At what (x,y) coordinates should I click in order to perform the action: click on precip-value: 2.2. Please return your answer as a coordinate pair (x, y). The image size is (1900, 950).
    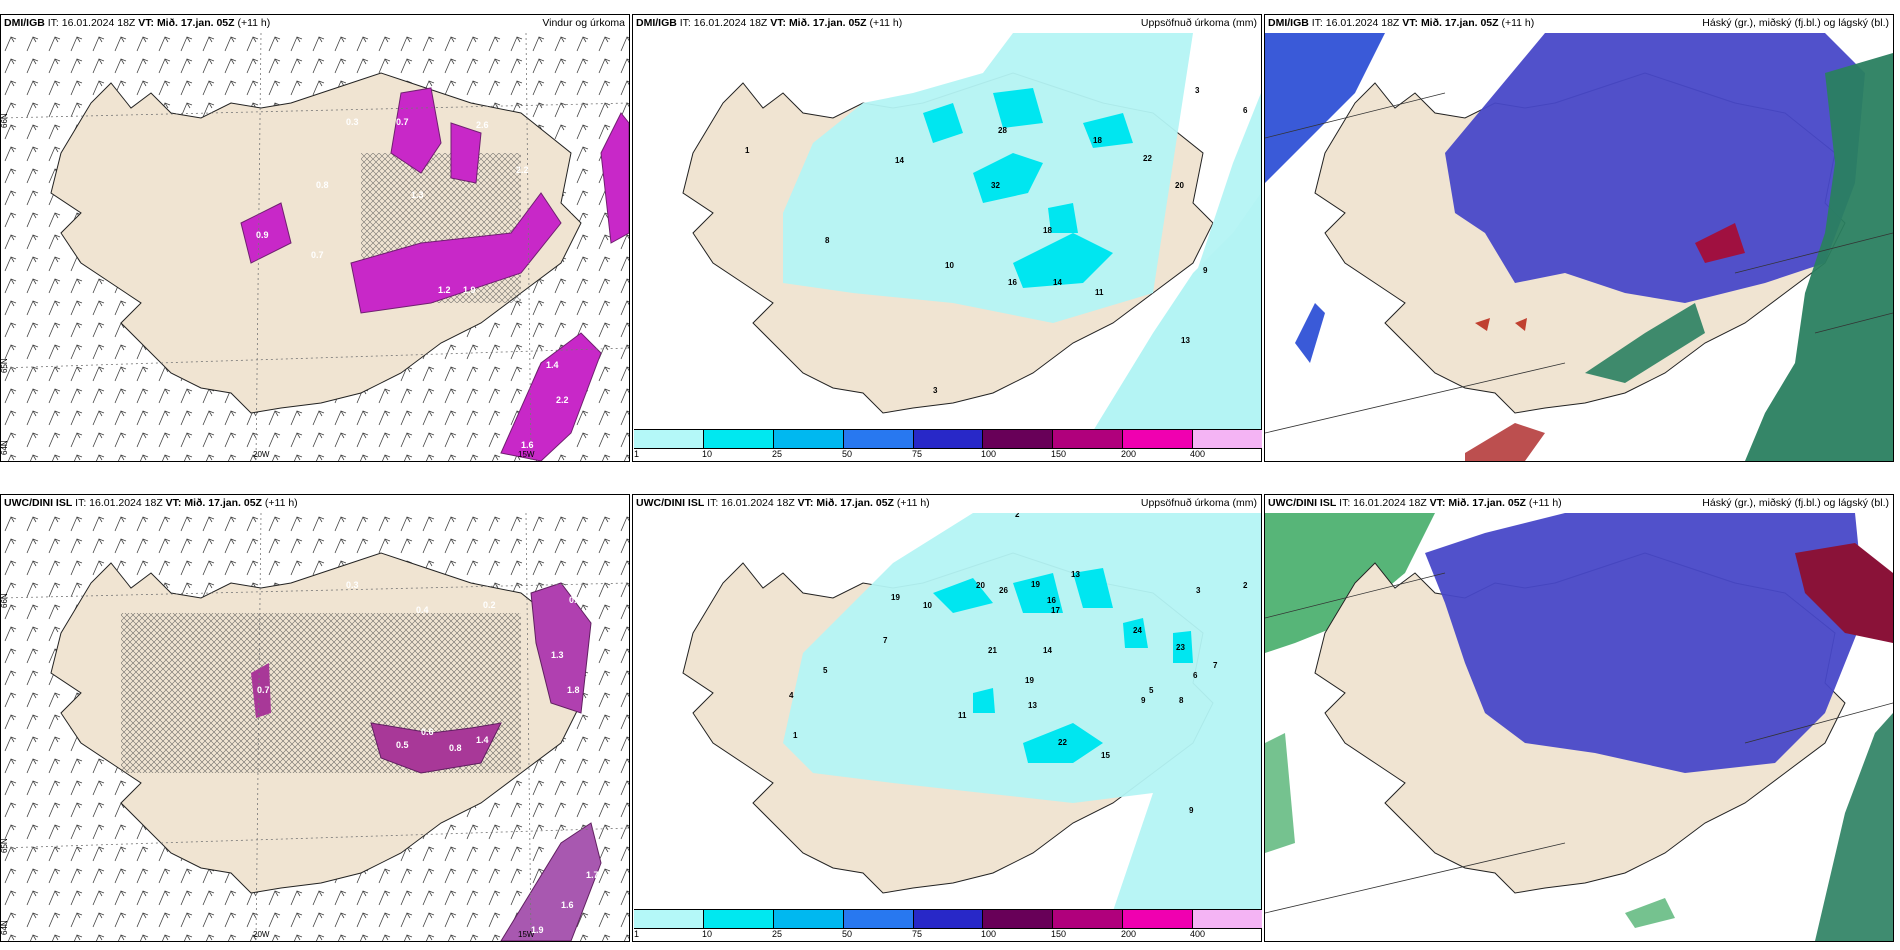
    Looking at the image, I should click on (562, 400).